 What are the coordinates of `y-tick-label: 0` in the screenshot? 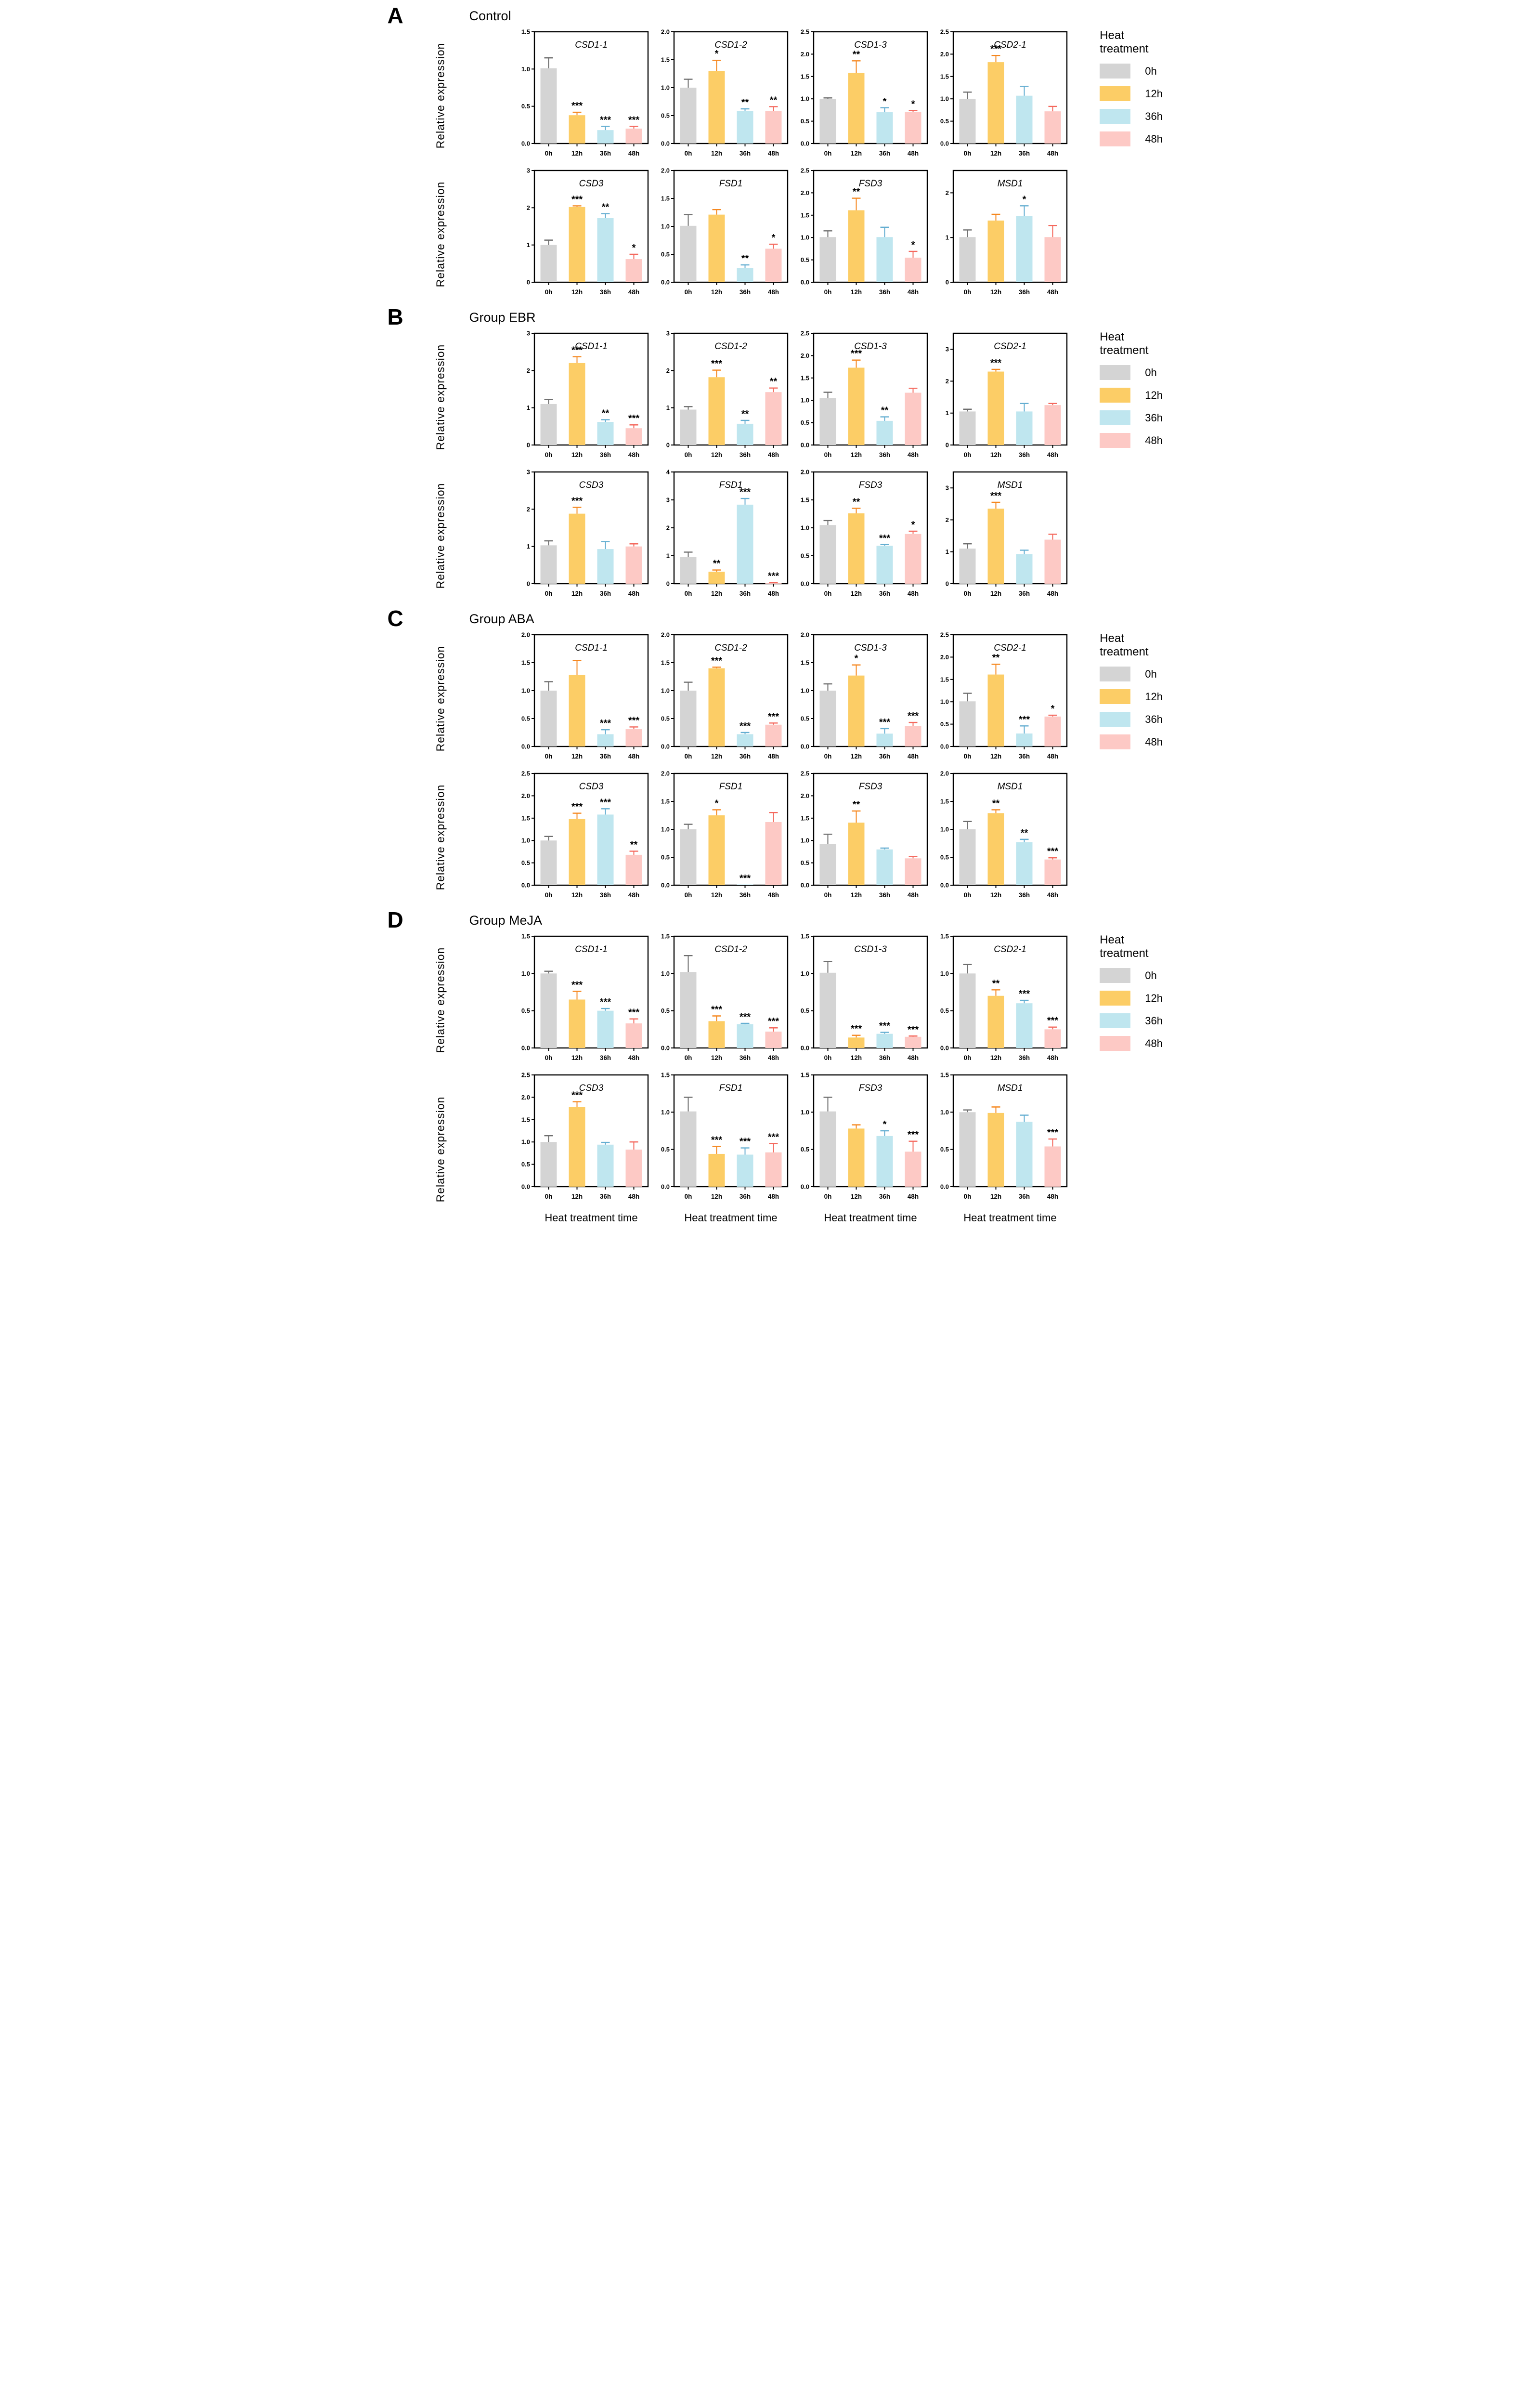 It's located at (528, 282).